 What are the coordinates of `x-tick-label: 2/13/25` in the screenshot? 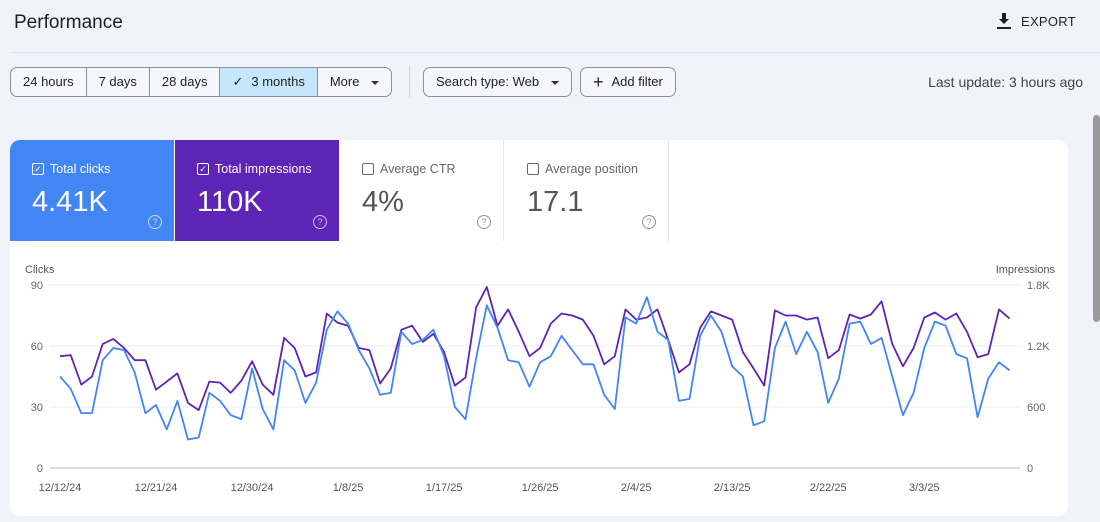 It's located at (732, 488).